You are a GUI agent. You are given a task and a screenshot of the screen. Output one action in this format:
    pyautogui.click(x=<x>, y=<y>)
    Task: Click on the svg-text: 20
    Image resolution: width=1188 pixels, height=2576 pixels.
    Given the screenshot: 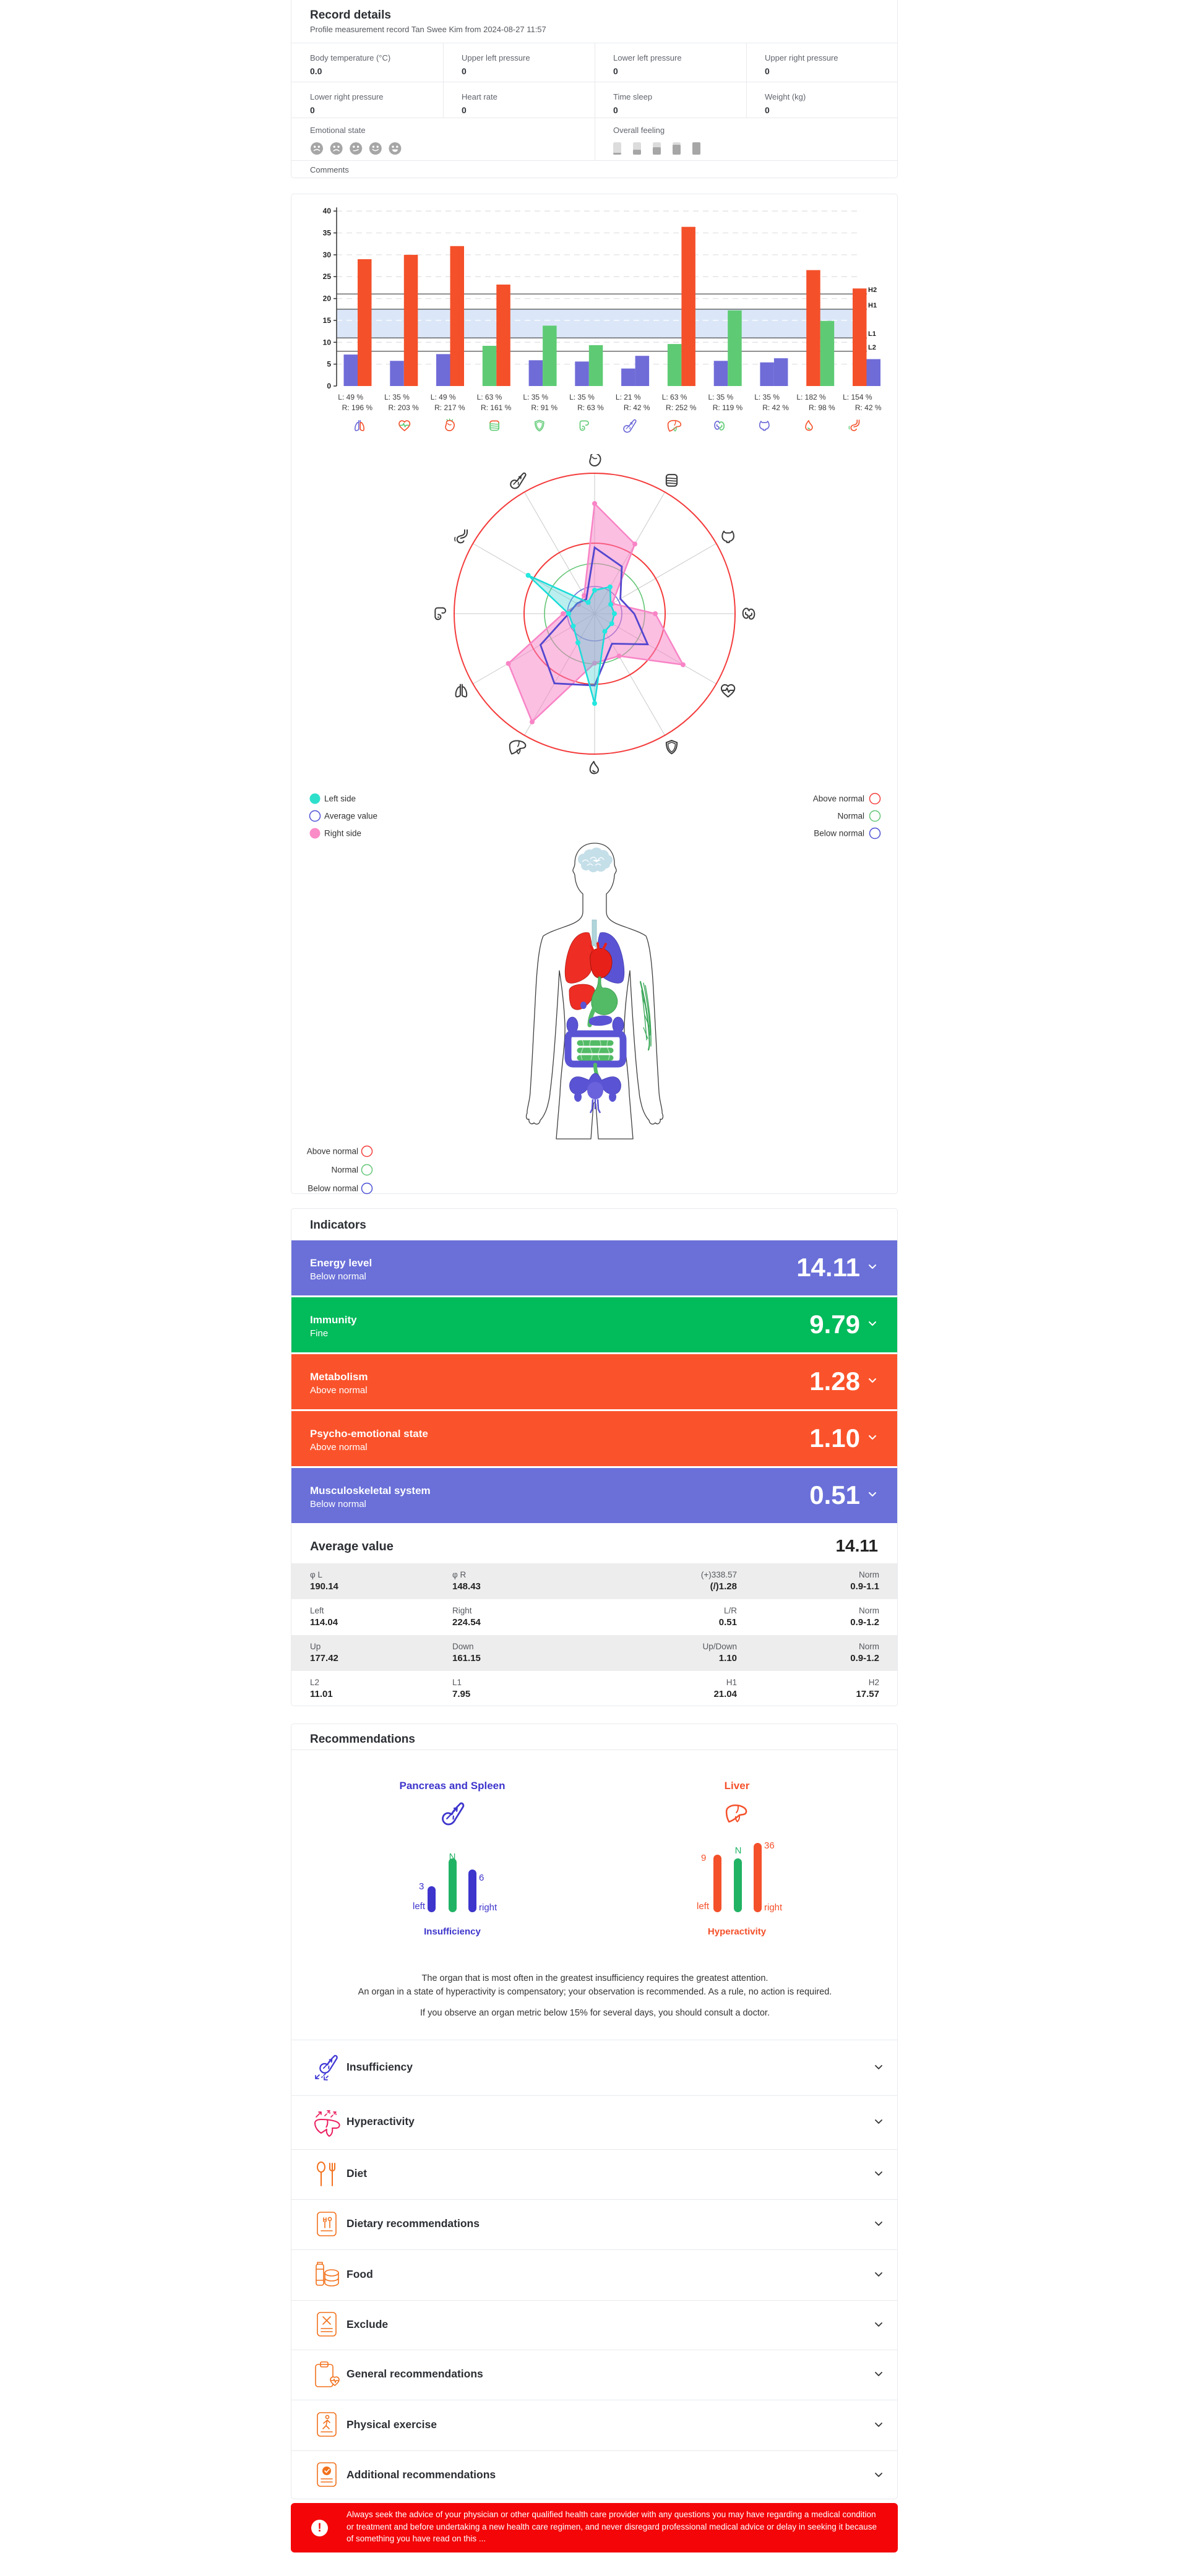 What is the action you would take?
    pyautogui.click(x=328, y=298)
    